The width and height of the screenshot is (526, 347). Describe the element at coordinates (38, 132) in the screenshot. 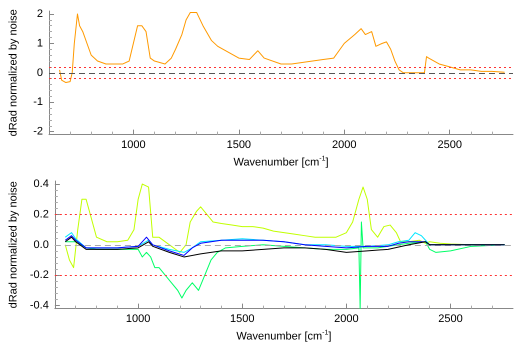

I see `y-tick-label: -2` at that location.